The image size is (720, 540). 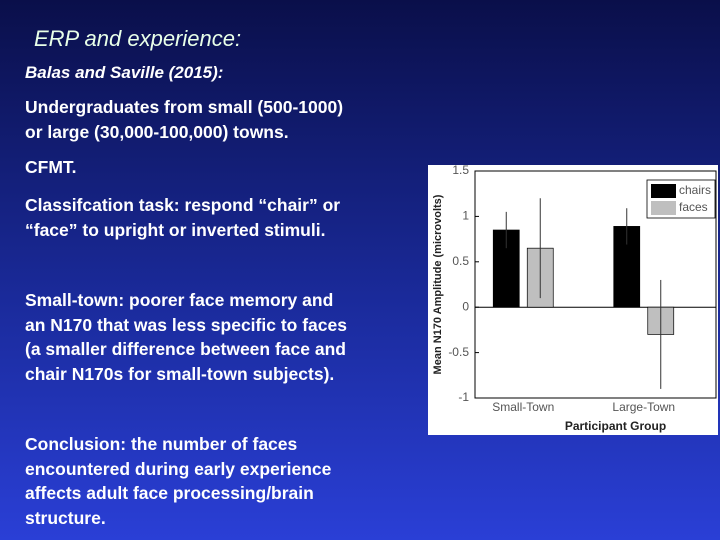 I want to click on x-tick-label: Large-Town, so click(x=643, y=407).